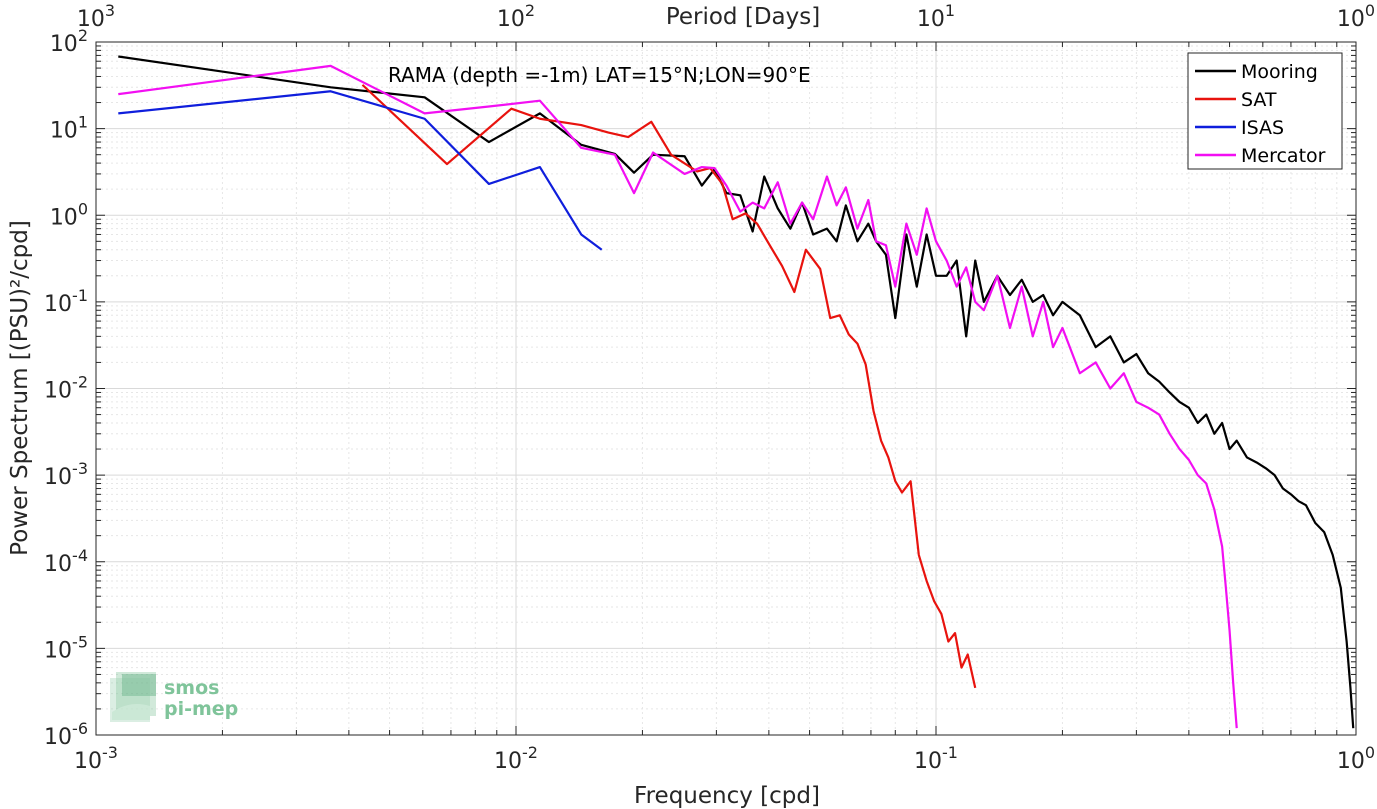 The image size is (1377, 809). Describe the element at coordinates (360, 170) in the screenshot. I see `series-line-isas` at that location.